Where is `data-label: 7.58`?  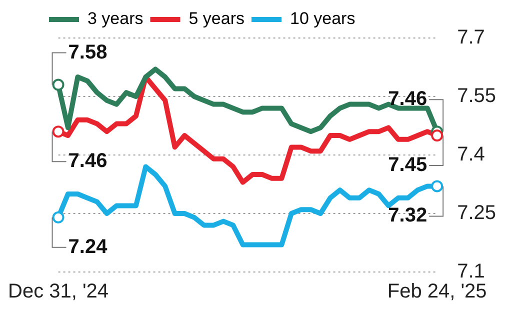
data-label: 7.58 is located at coordinates (88, 52).